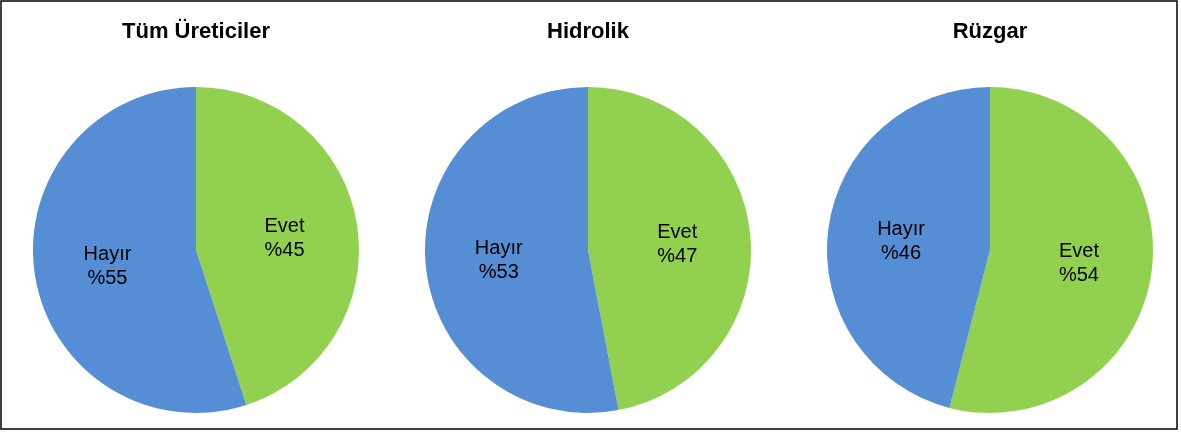 Image resolution: width=1181 pixels, height=432 pixels. I want to click on chart-title: Rüzgar, so click(990, 30).